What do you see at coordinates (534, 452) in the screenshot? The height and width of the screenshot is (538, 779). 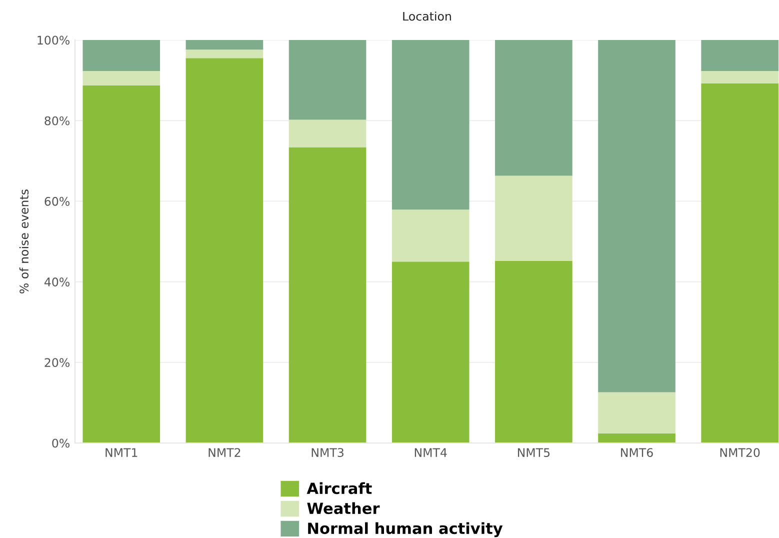 I see `x-tick-label: NMT5` at bounding box center [534, 452].